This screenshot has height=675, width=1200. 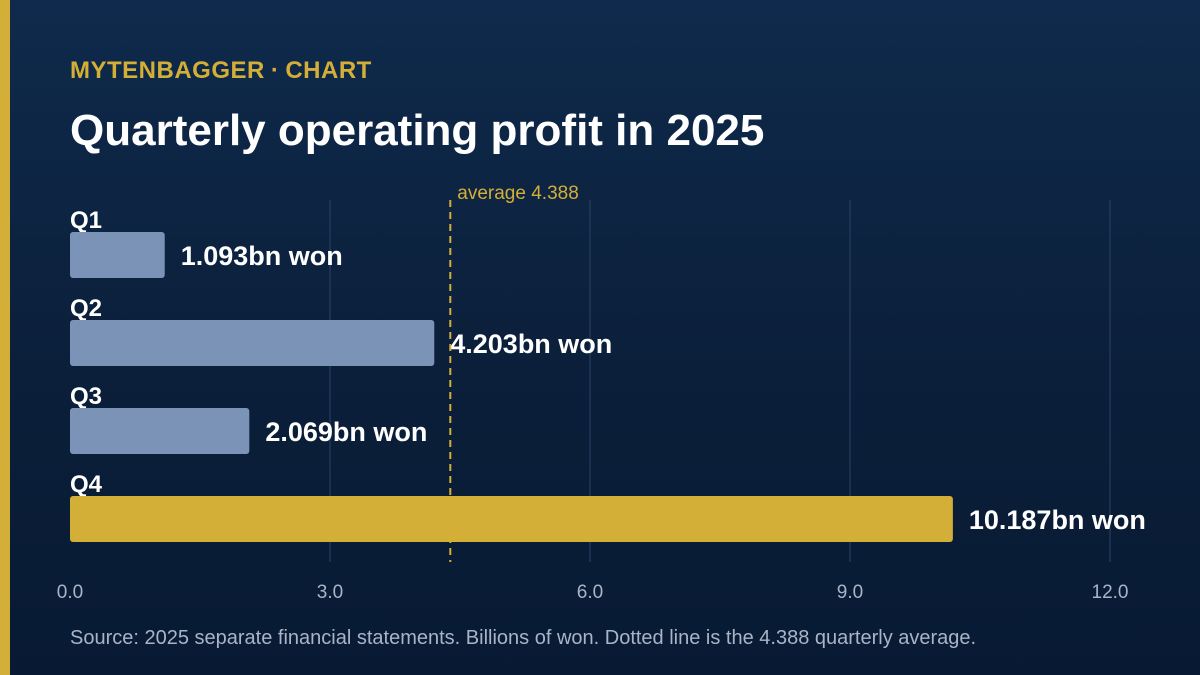 I want to click on accent-bar, so click(x=5, y=337).